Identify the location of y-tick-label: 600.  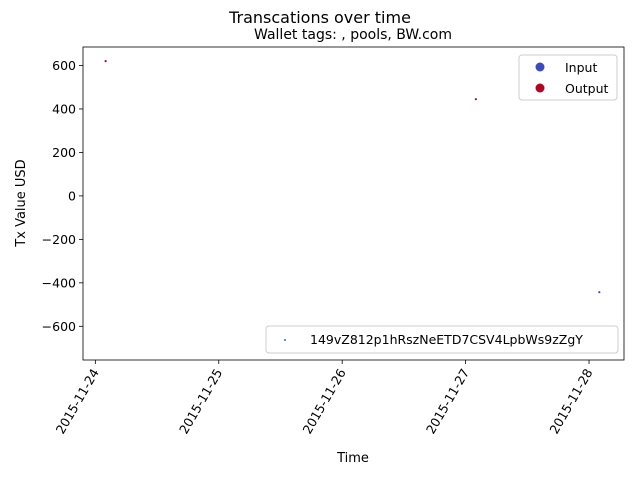
(64, 65).